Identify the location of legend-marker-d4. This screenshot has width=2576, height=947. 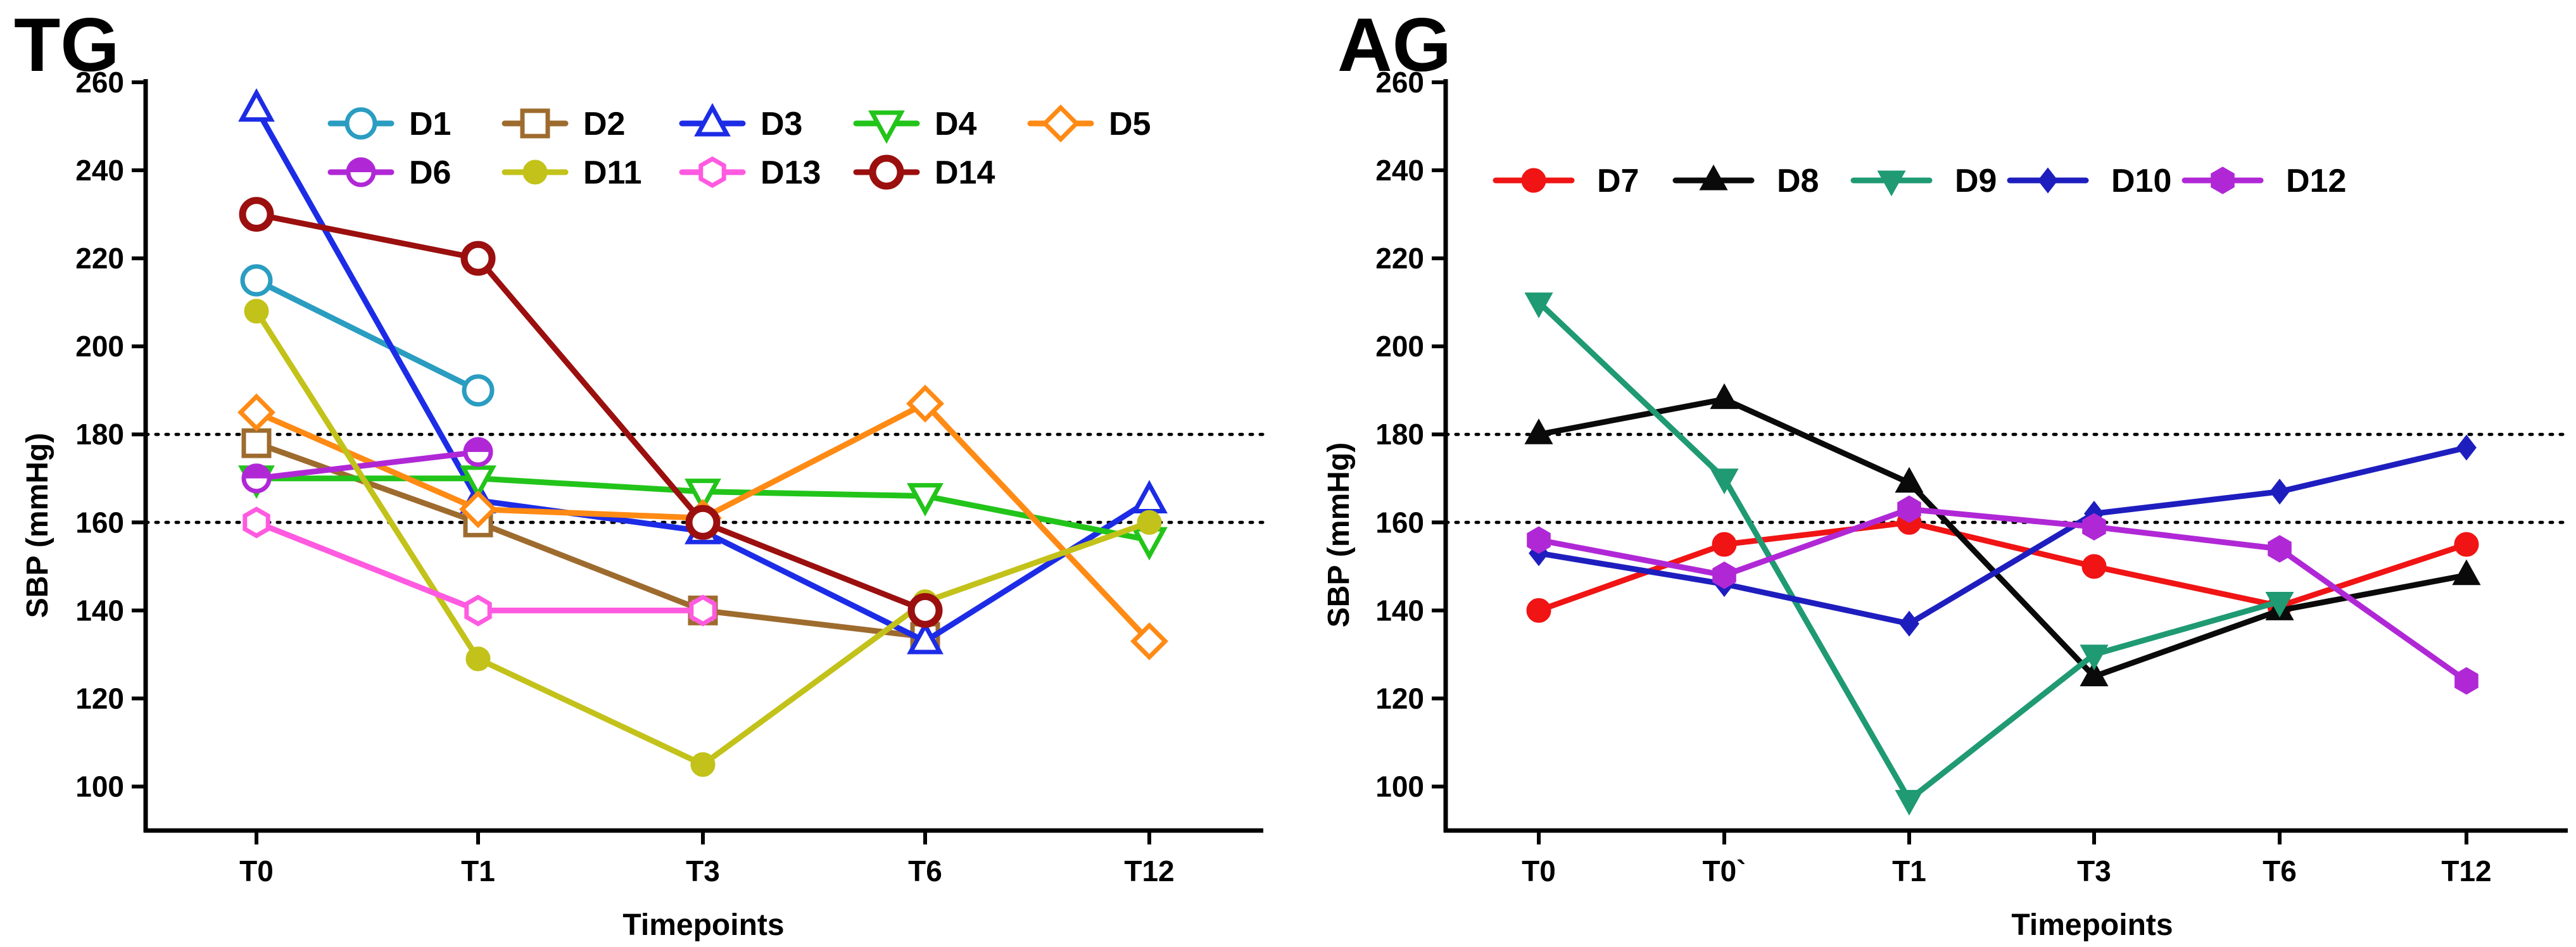
(886, 127).